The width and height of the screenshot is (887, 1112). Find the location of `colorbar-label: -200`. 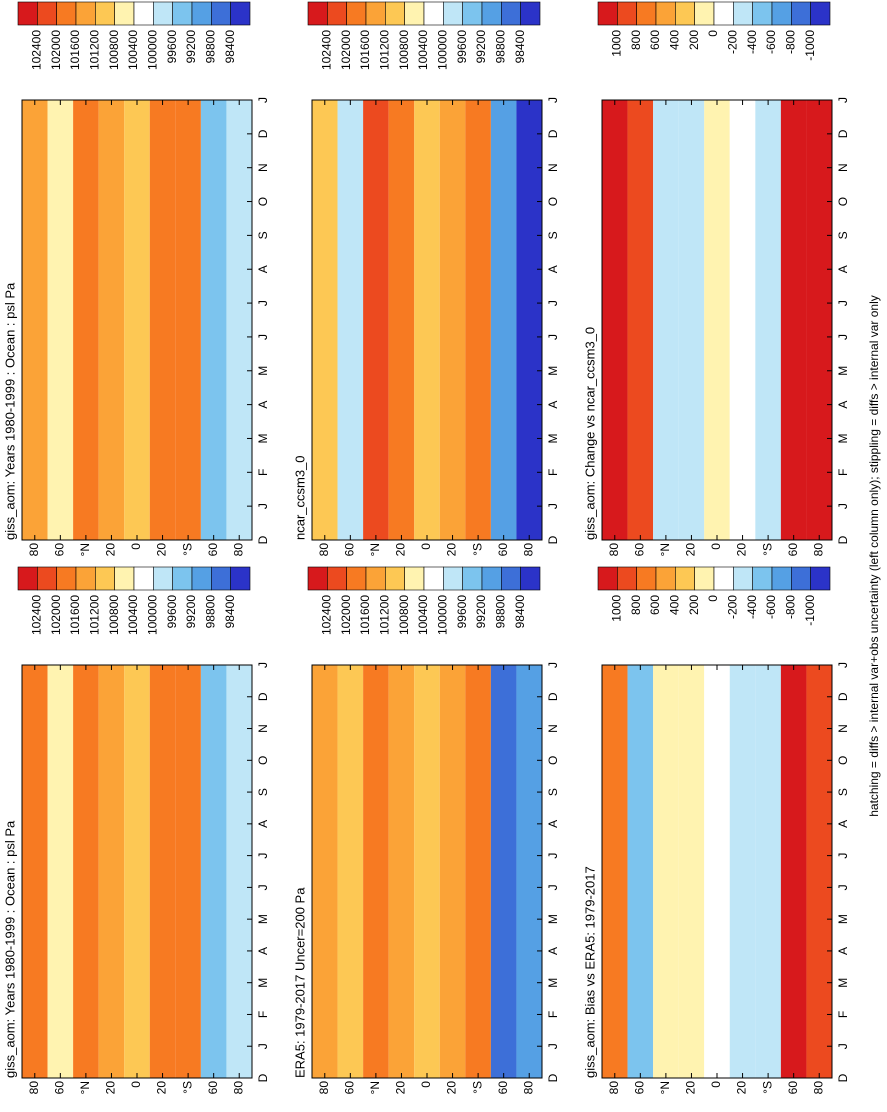

colorbar-label: -200 is located at coordinates (733, 42).